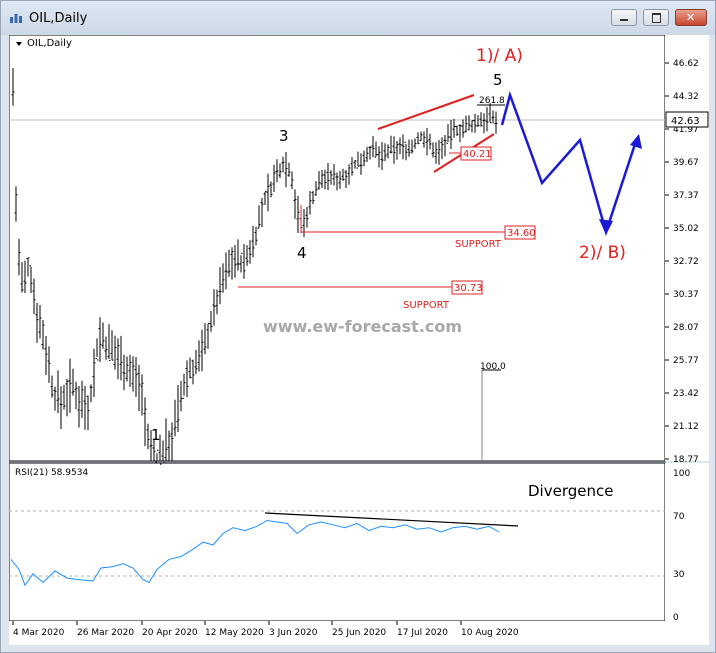 The width and height of the screenshot is (716, 653). I want to click on maximize-button, so click(656, 17).